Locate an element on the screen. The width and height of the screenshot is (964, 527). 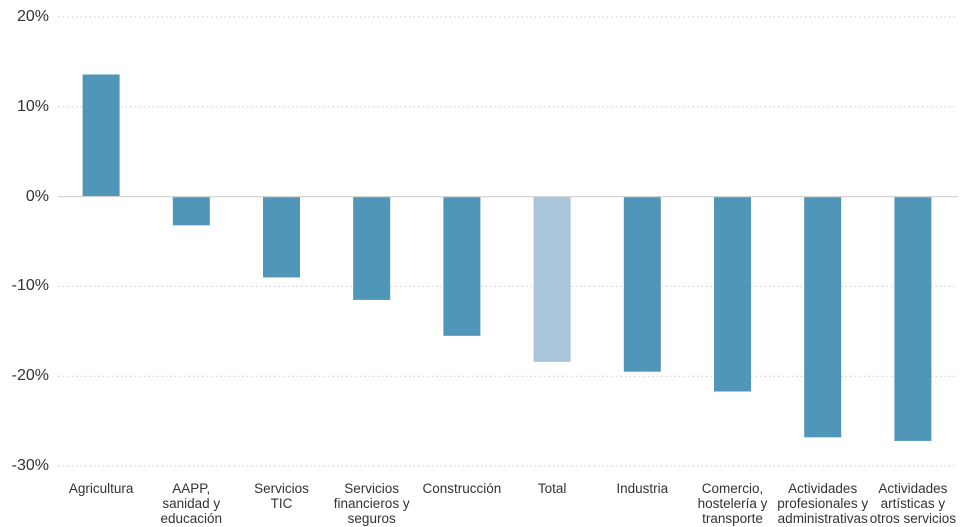
category-label-servicios-tic: Servicios TIC is located at coordinates (281, 496).